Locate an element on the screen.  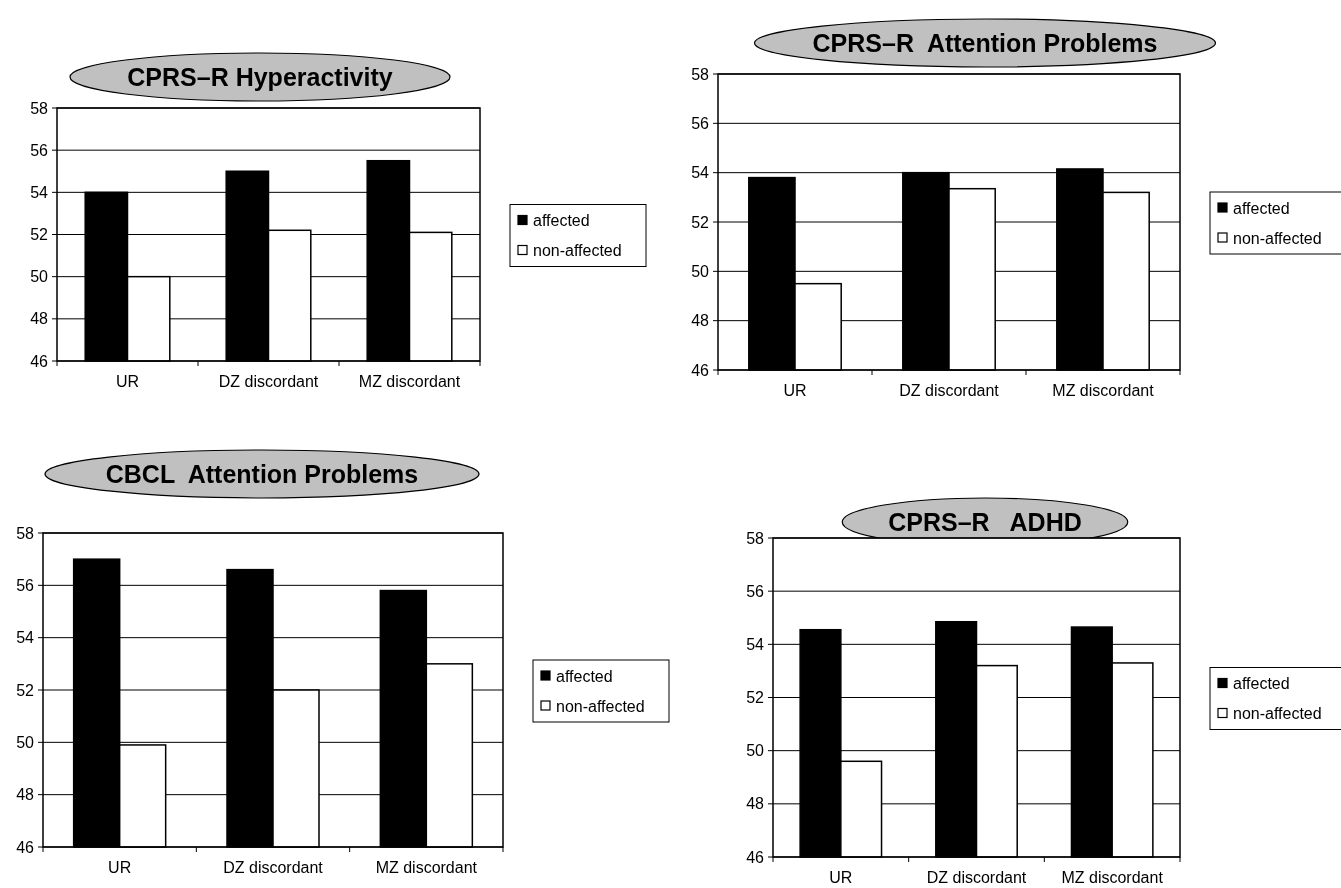
chart-title: CPRS–R Hyperactivity is located at coordinates (260, 77).